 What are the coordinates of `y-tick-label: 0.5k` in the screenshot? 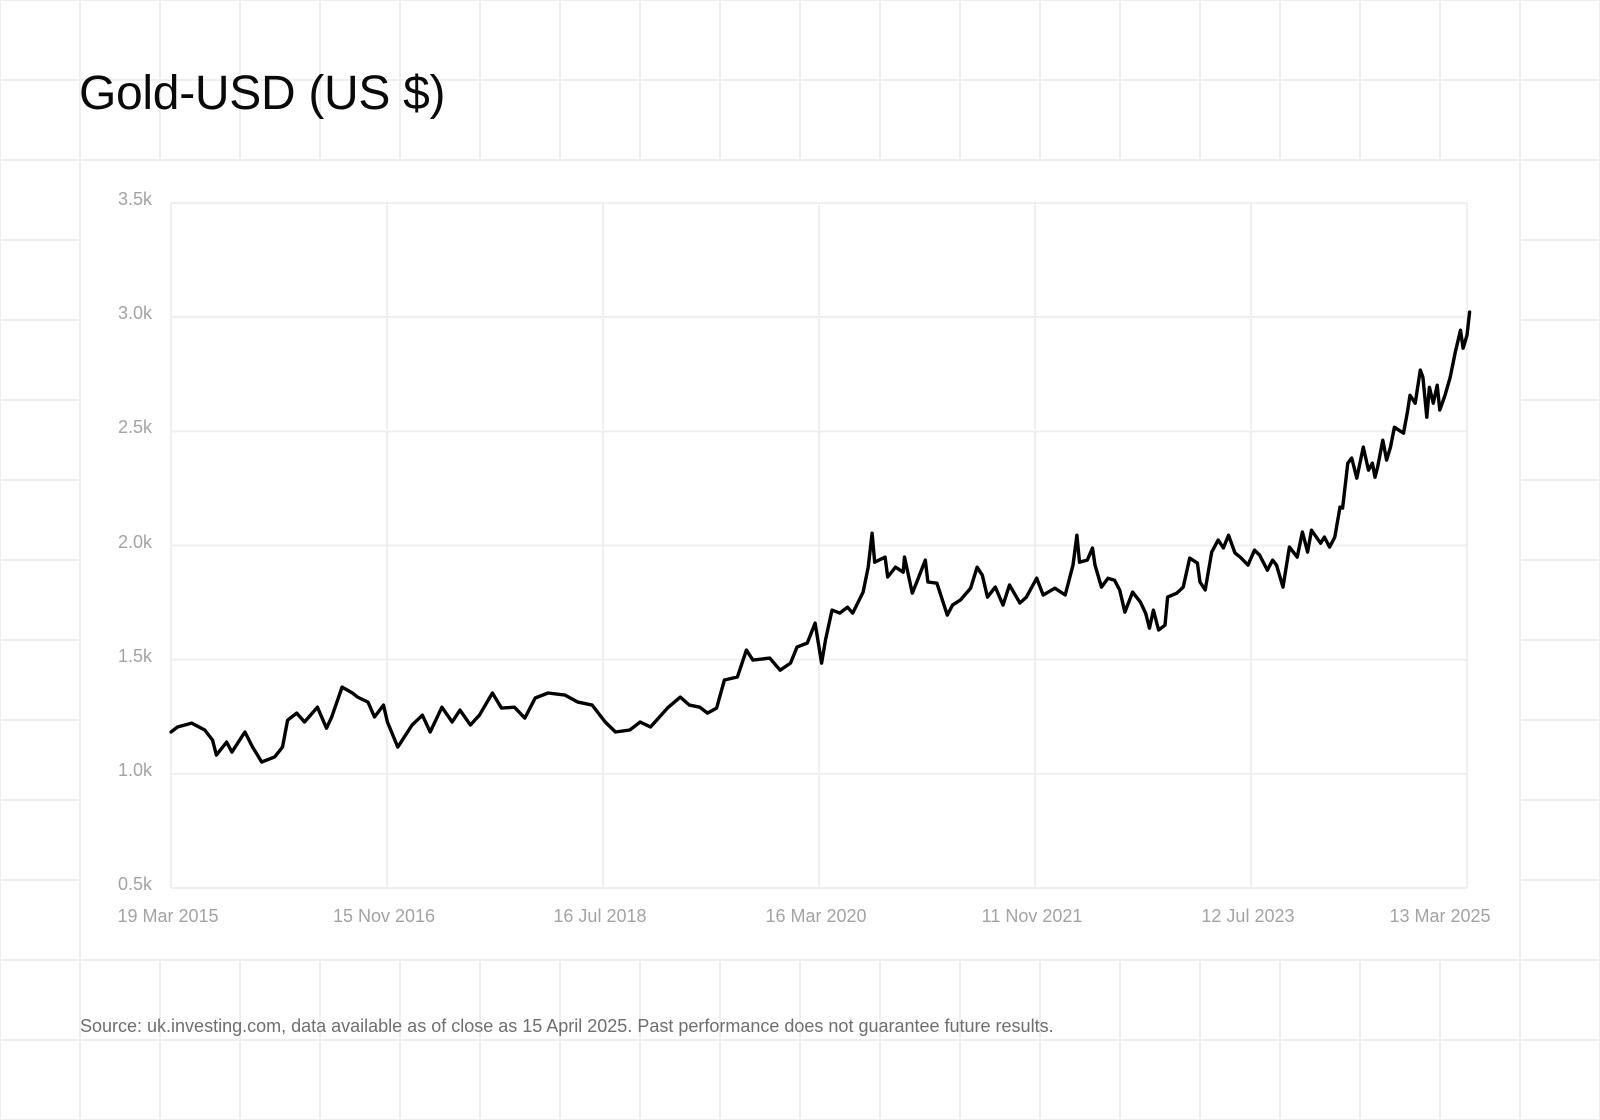 It's located at (134, 884).